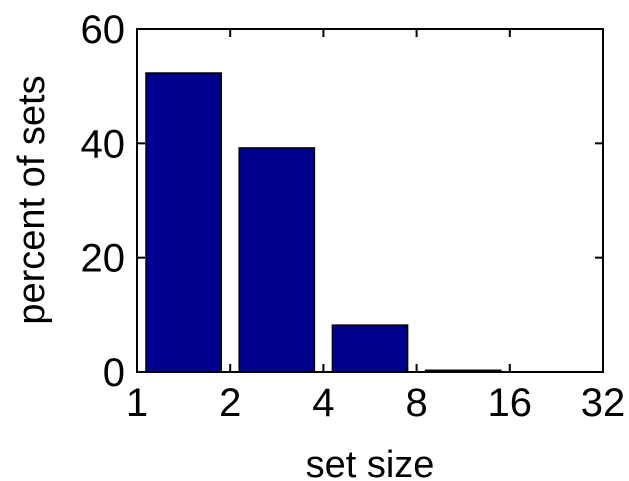  Describe the element at coordinates (103, 144) in the screenshot. I see `y-tick-label-40: 40` at that location.